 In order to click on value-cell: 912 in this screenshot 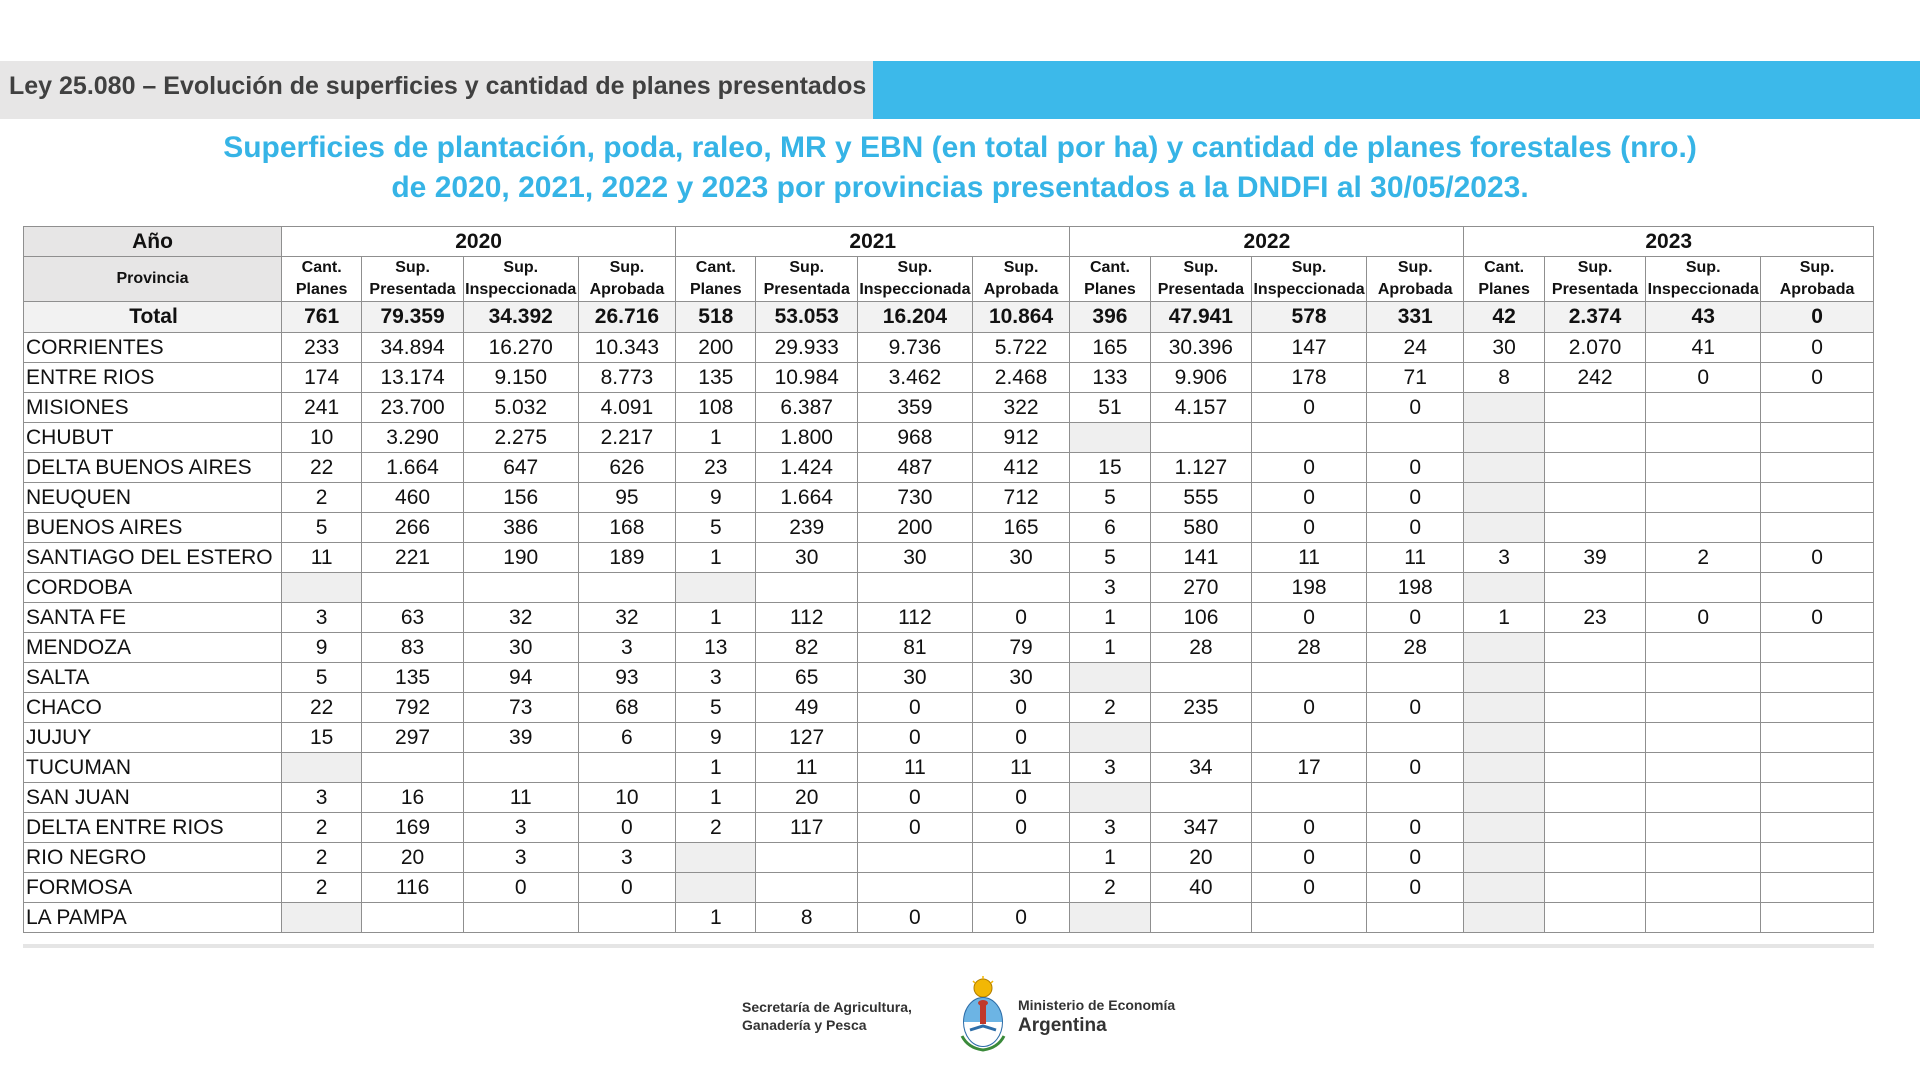, I will do `click(1021, 437)`.